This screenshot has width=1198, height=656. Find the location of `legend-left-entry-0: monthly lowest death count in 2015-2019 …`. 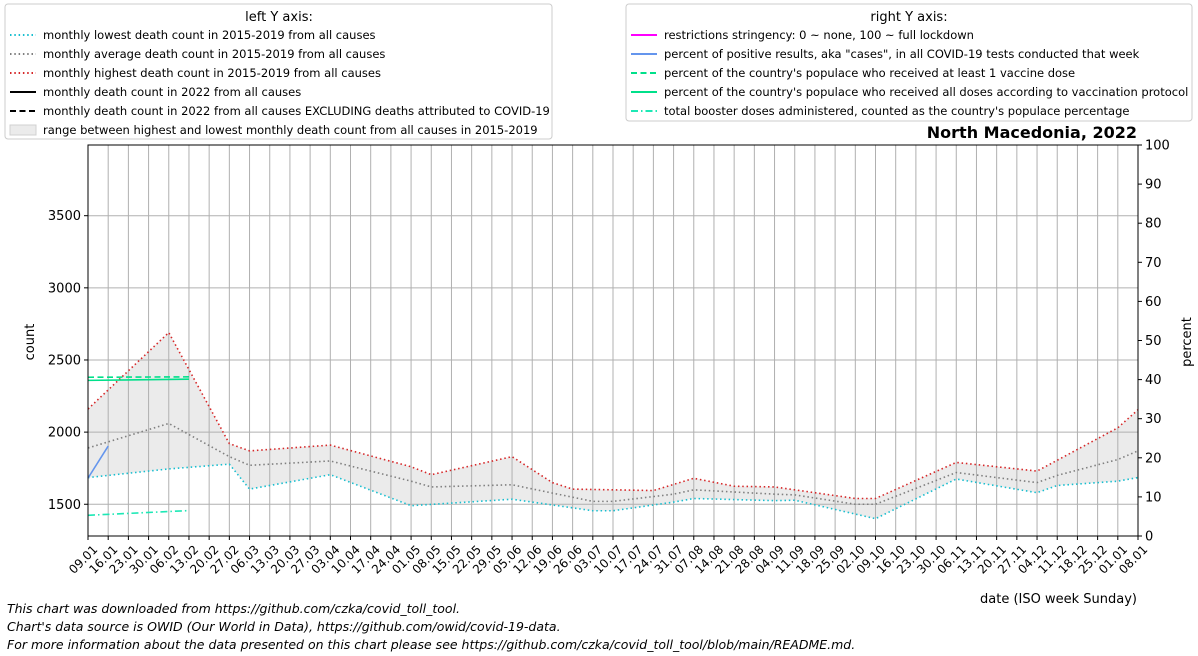

legend-left-entry-0: monthly lowest death count in 2015-2019 … is located at coordinates (209, 35).